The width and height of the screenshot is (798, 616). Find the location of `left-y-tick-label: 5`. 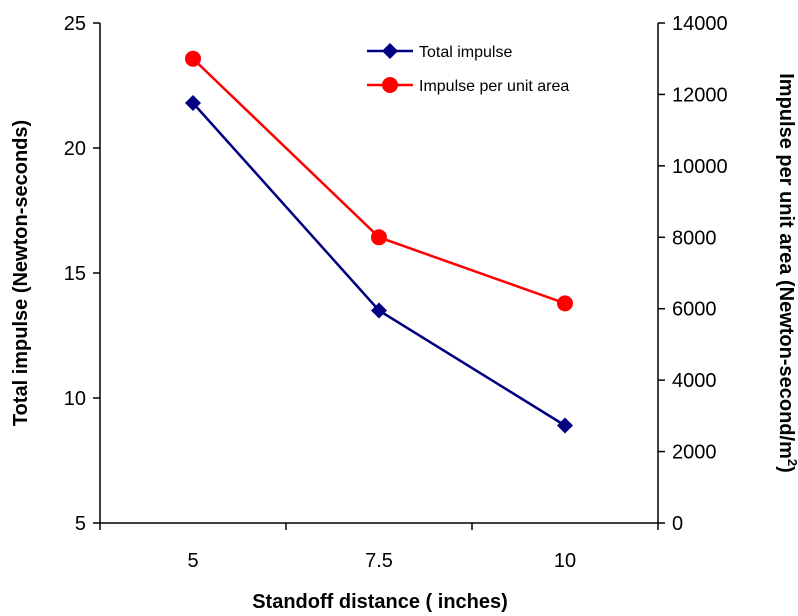

left-y-tick-label: 5 is located at coordinates (80, 524).